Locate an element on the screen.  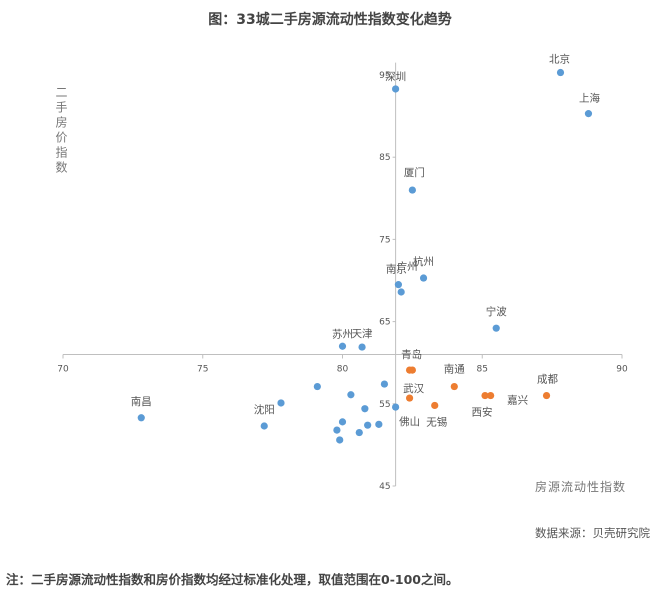
point-label: 嘉兴 is located at coordinates (517, 400).